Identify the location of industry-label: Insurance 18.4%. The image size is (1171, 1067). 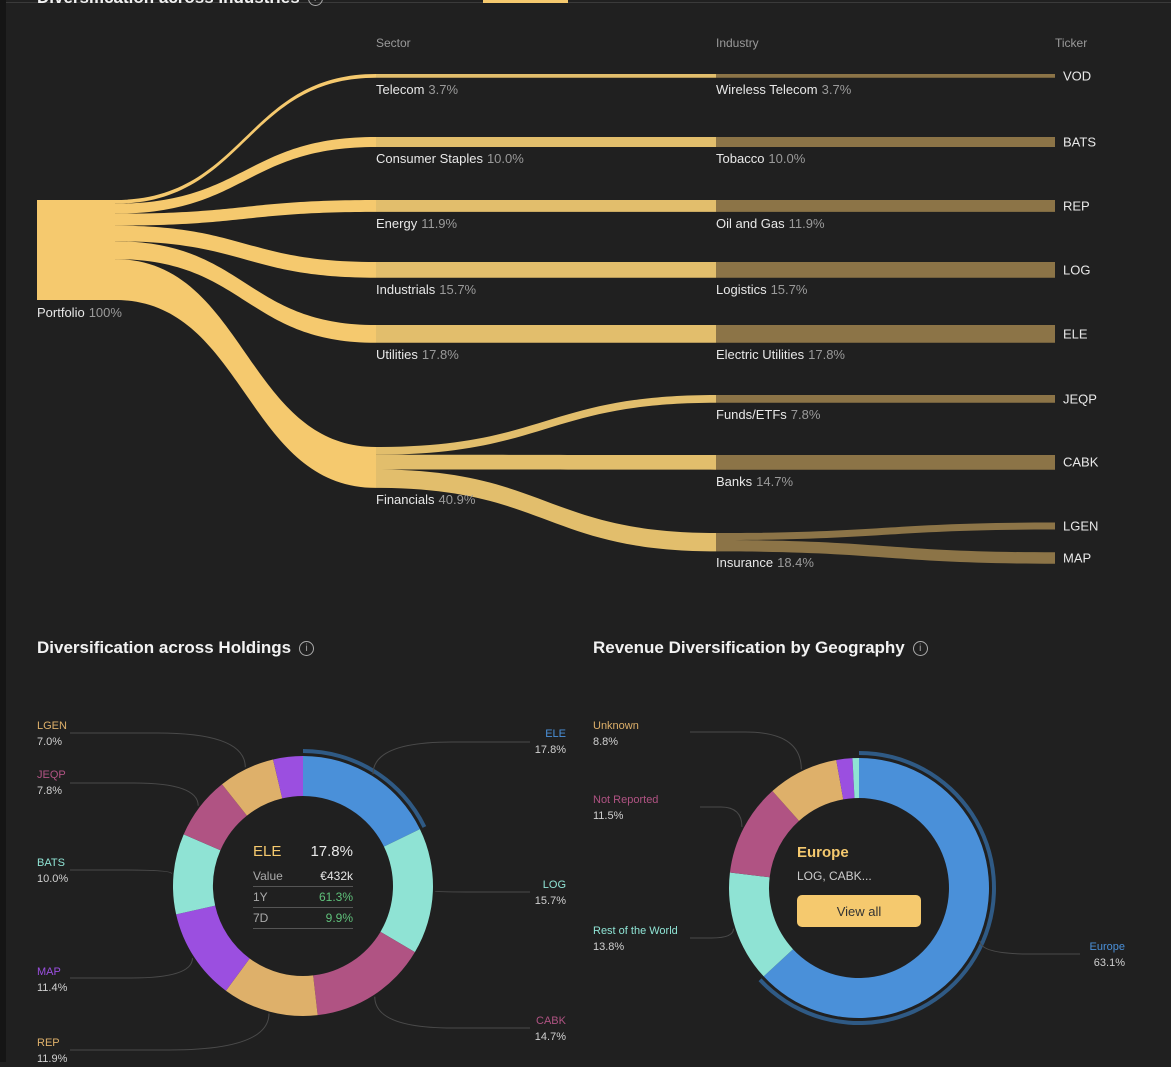
(765, 563).